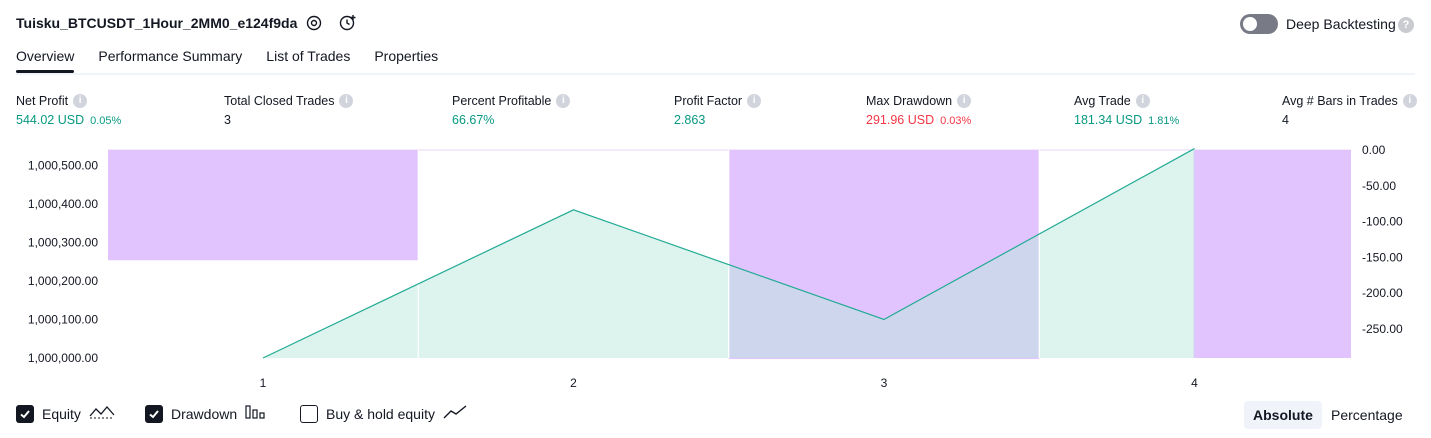 This screenshot has height=438, width=1431. What do you see at coordinates (406, 56) in the screenshot?
I see `tab-properties: Properties` at bounding box center [406, 56].